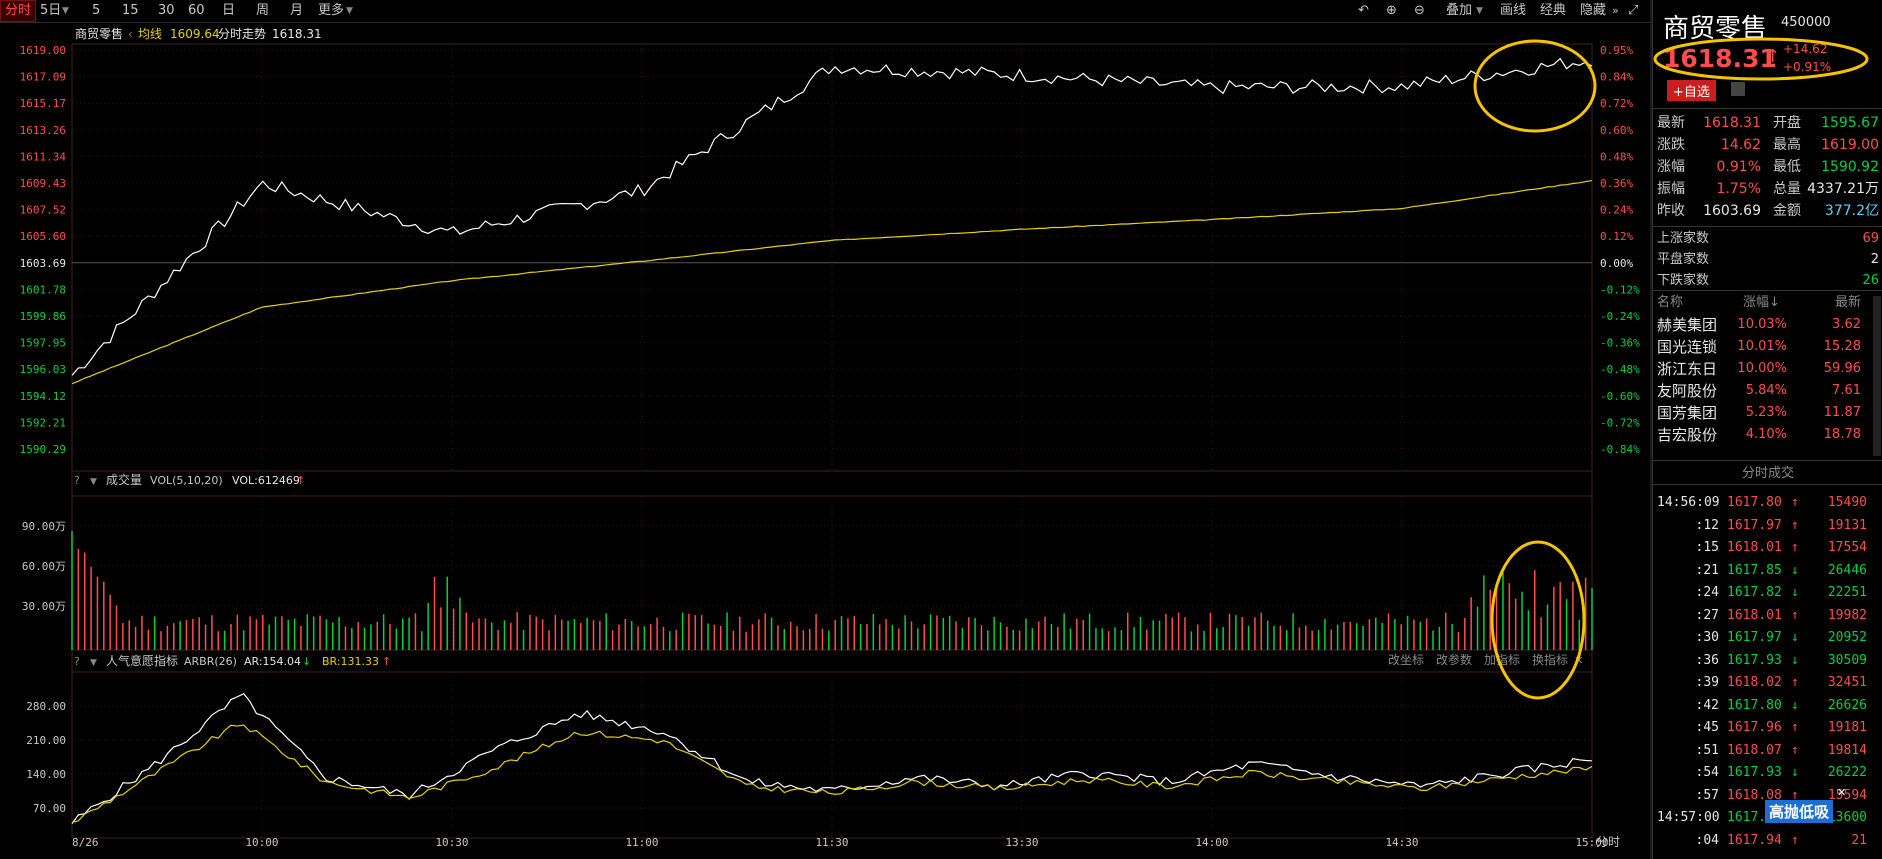  Describe the element at coordinates (1842, 368) in the screenshot. I see `stock-price: 59.96` at that location.